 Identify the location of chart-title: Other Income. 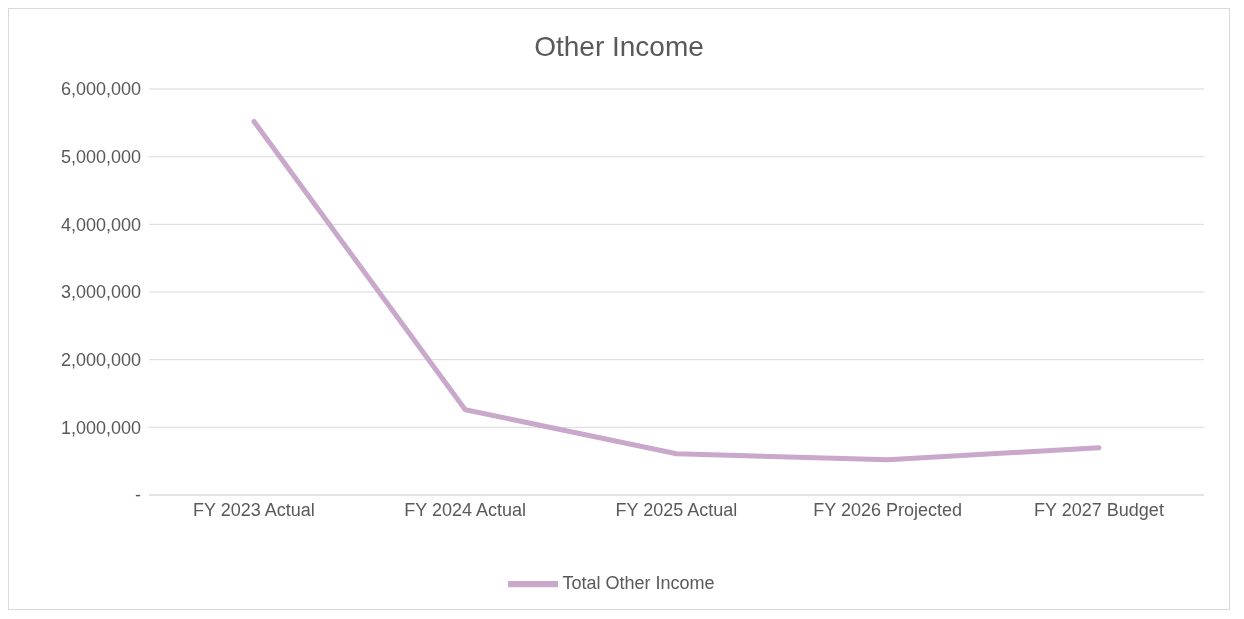
(619, 47).